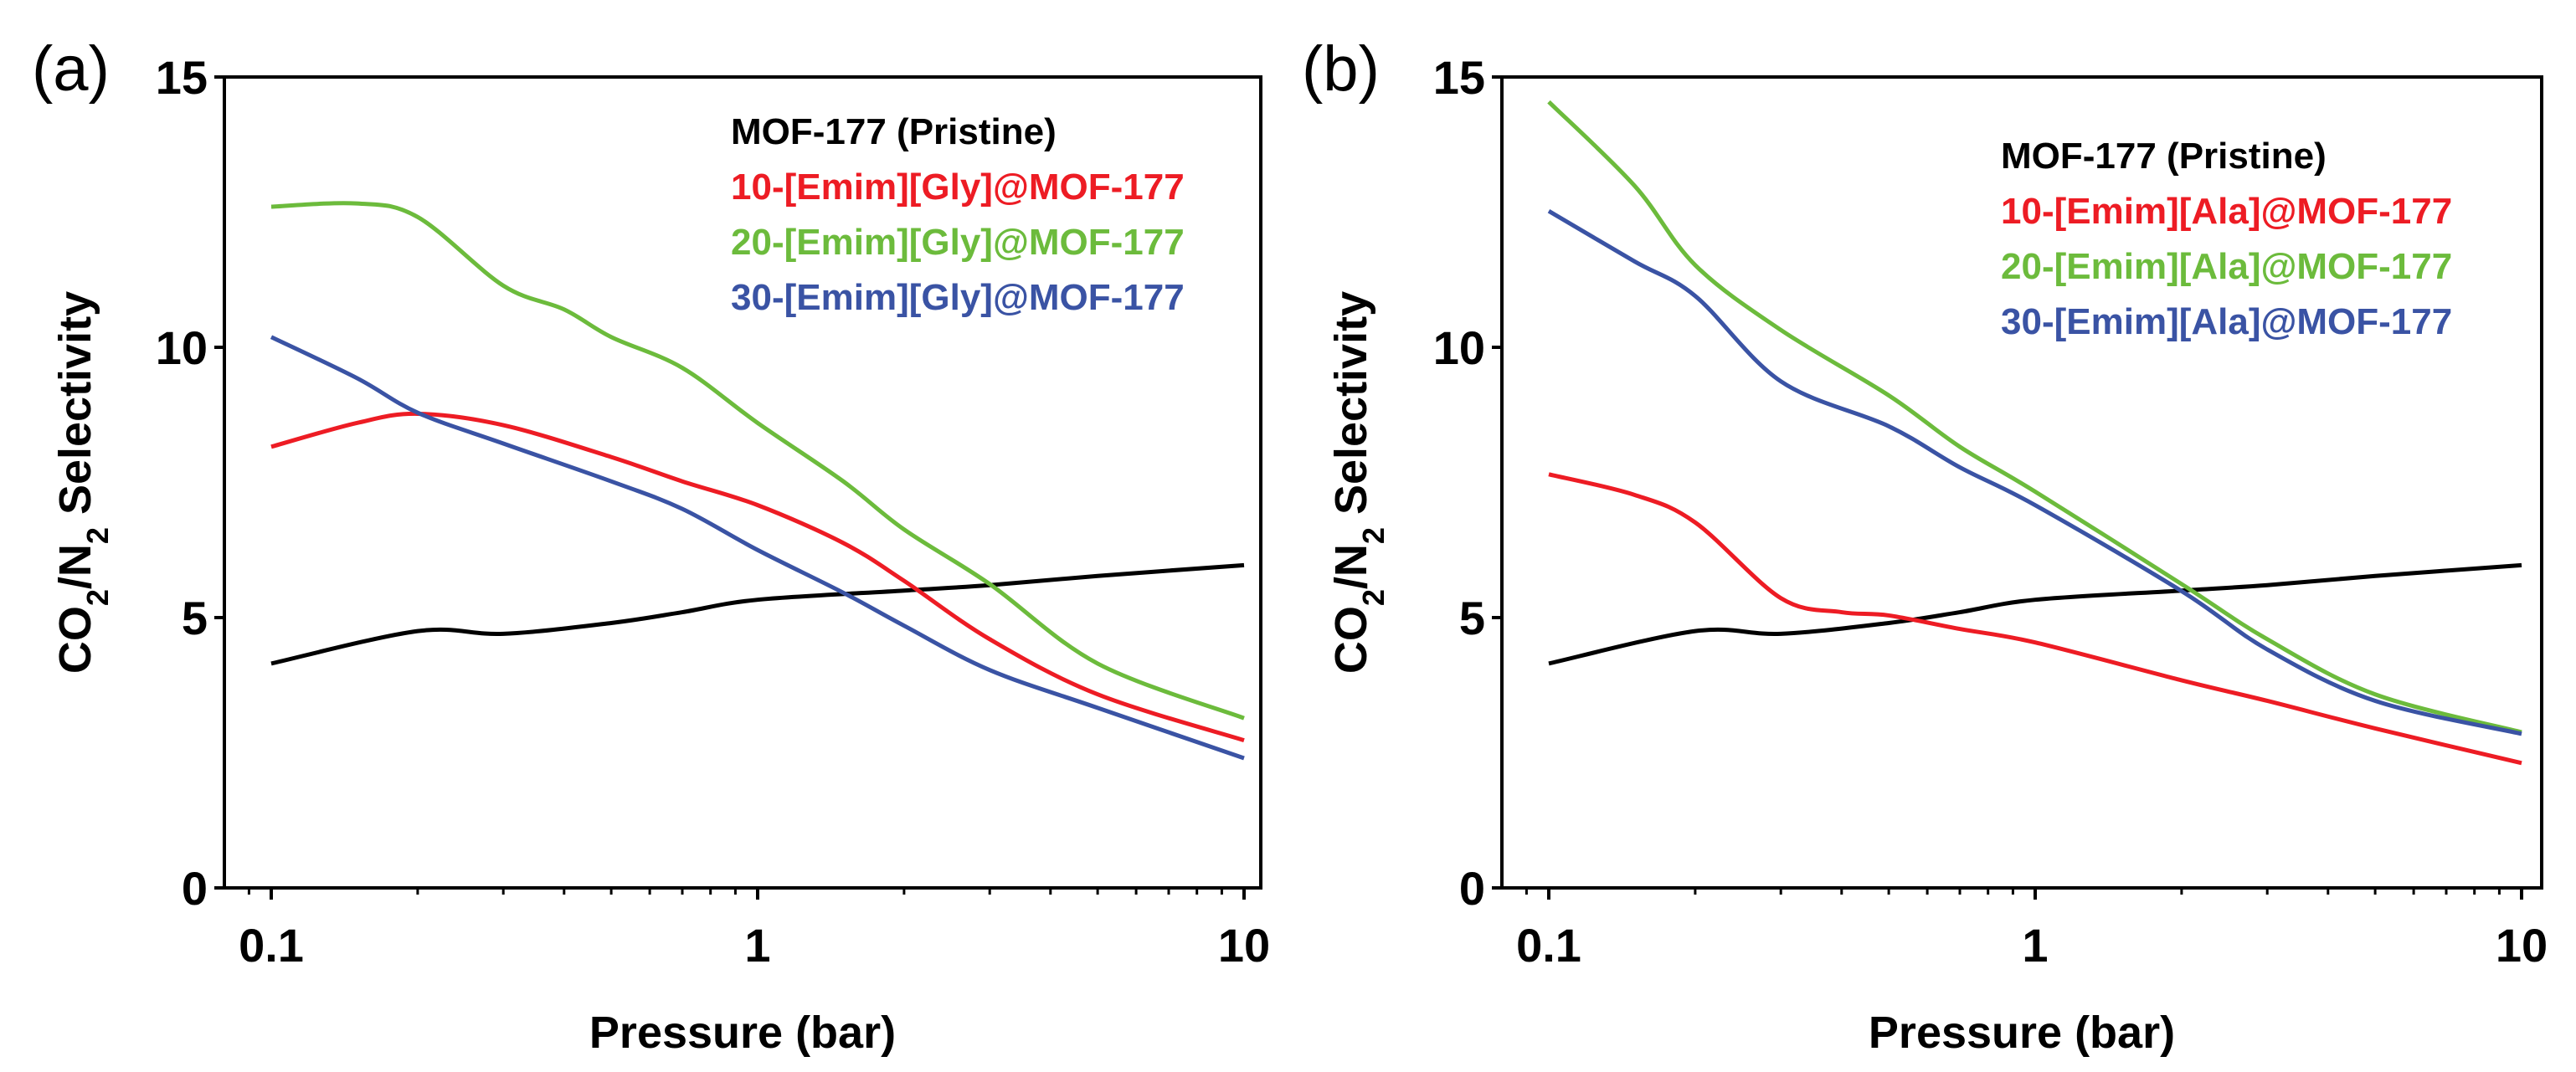  I want to click on legend-entry-3: 30-[Emim][Ala]@MOF-177, so click(2226, 321).